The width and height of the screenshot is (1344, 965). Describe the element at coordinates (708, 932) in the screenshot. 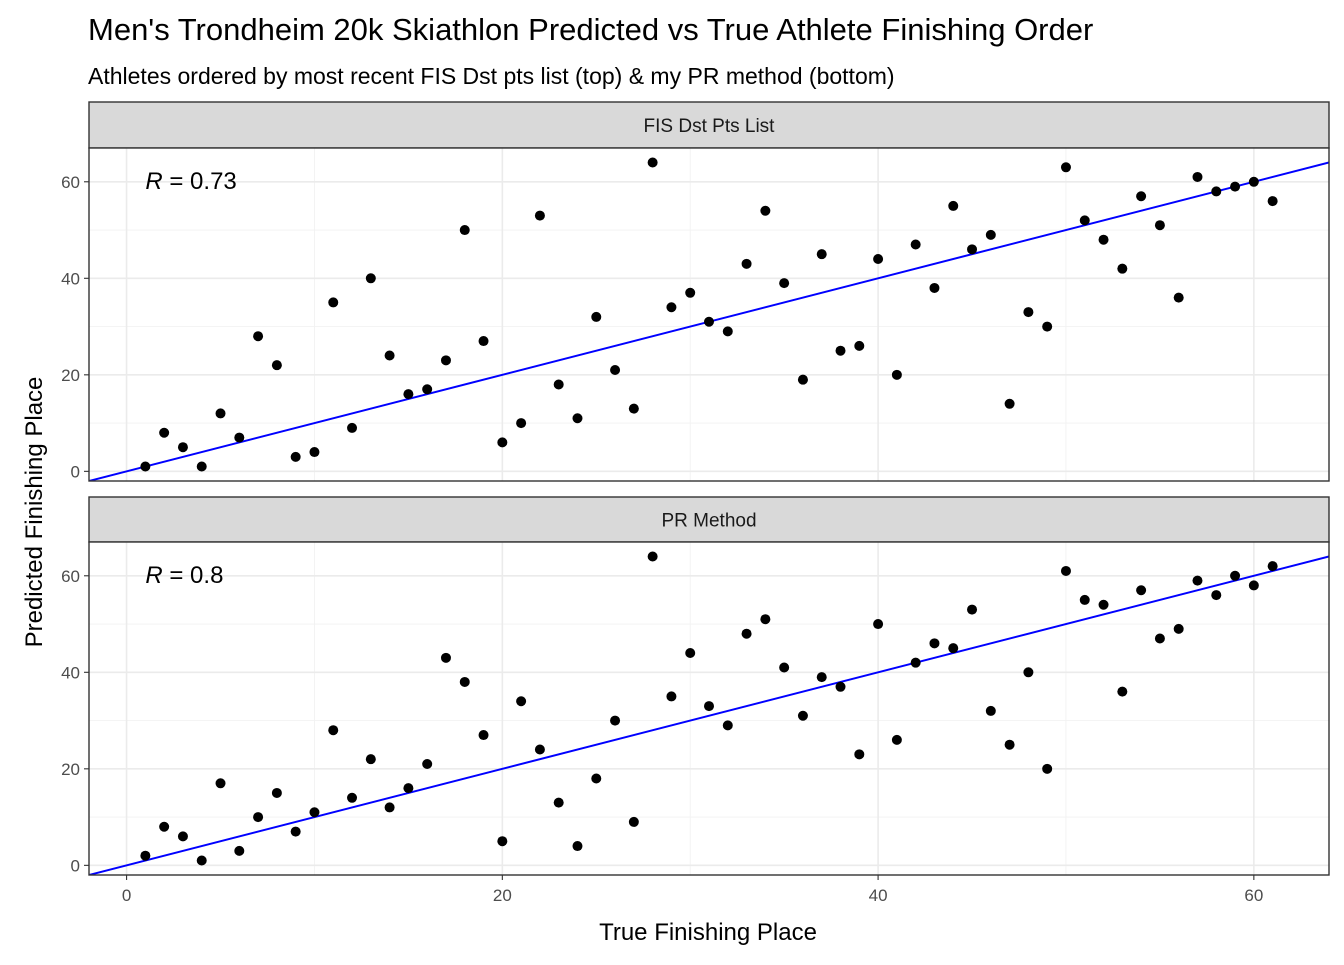

I see `x-axis-title: True Finishing Place` at that location.